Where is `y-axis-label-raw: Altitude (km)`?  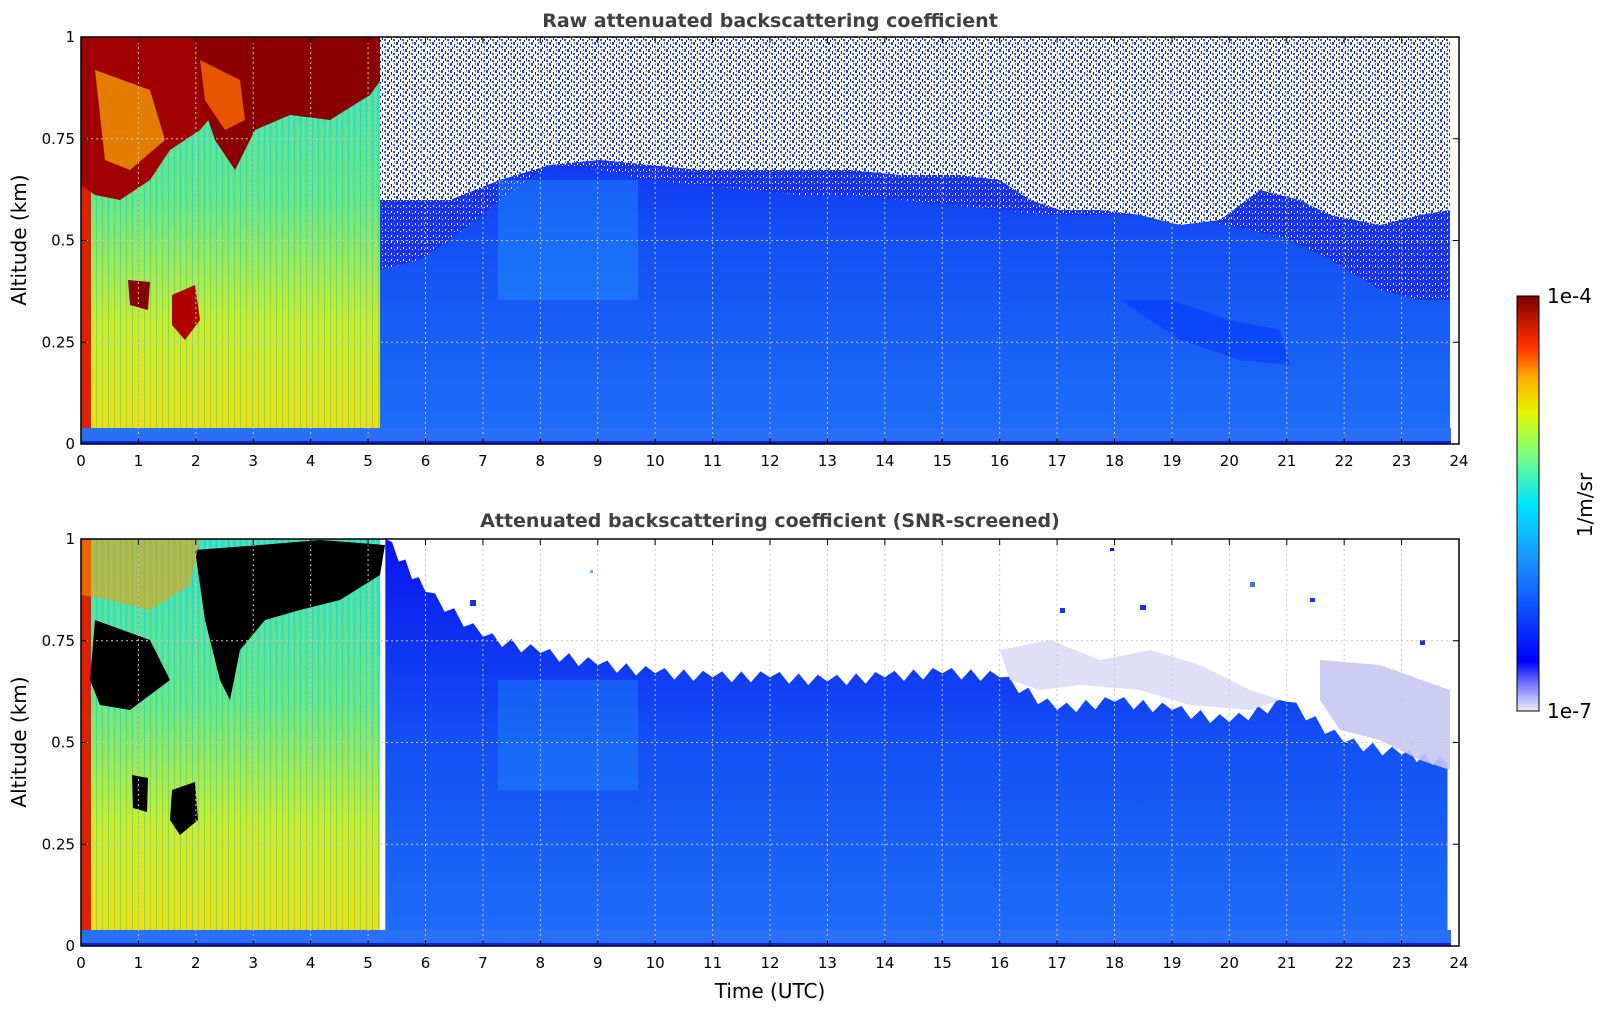 y-axis-label-raw: Altitude (km) is located at coordinates (19, 239).